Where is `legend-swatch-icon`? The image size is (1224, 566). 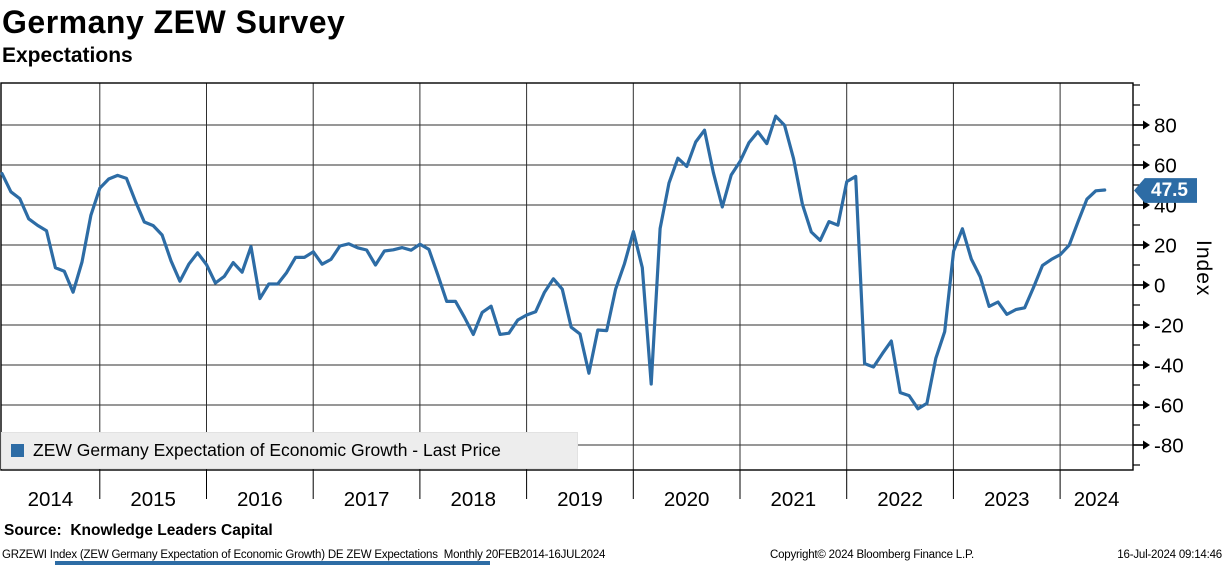 legend-swatch-icon is located at coordinates (17, 450).